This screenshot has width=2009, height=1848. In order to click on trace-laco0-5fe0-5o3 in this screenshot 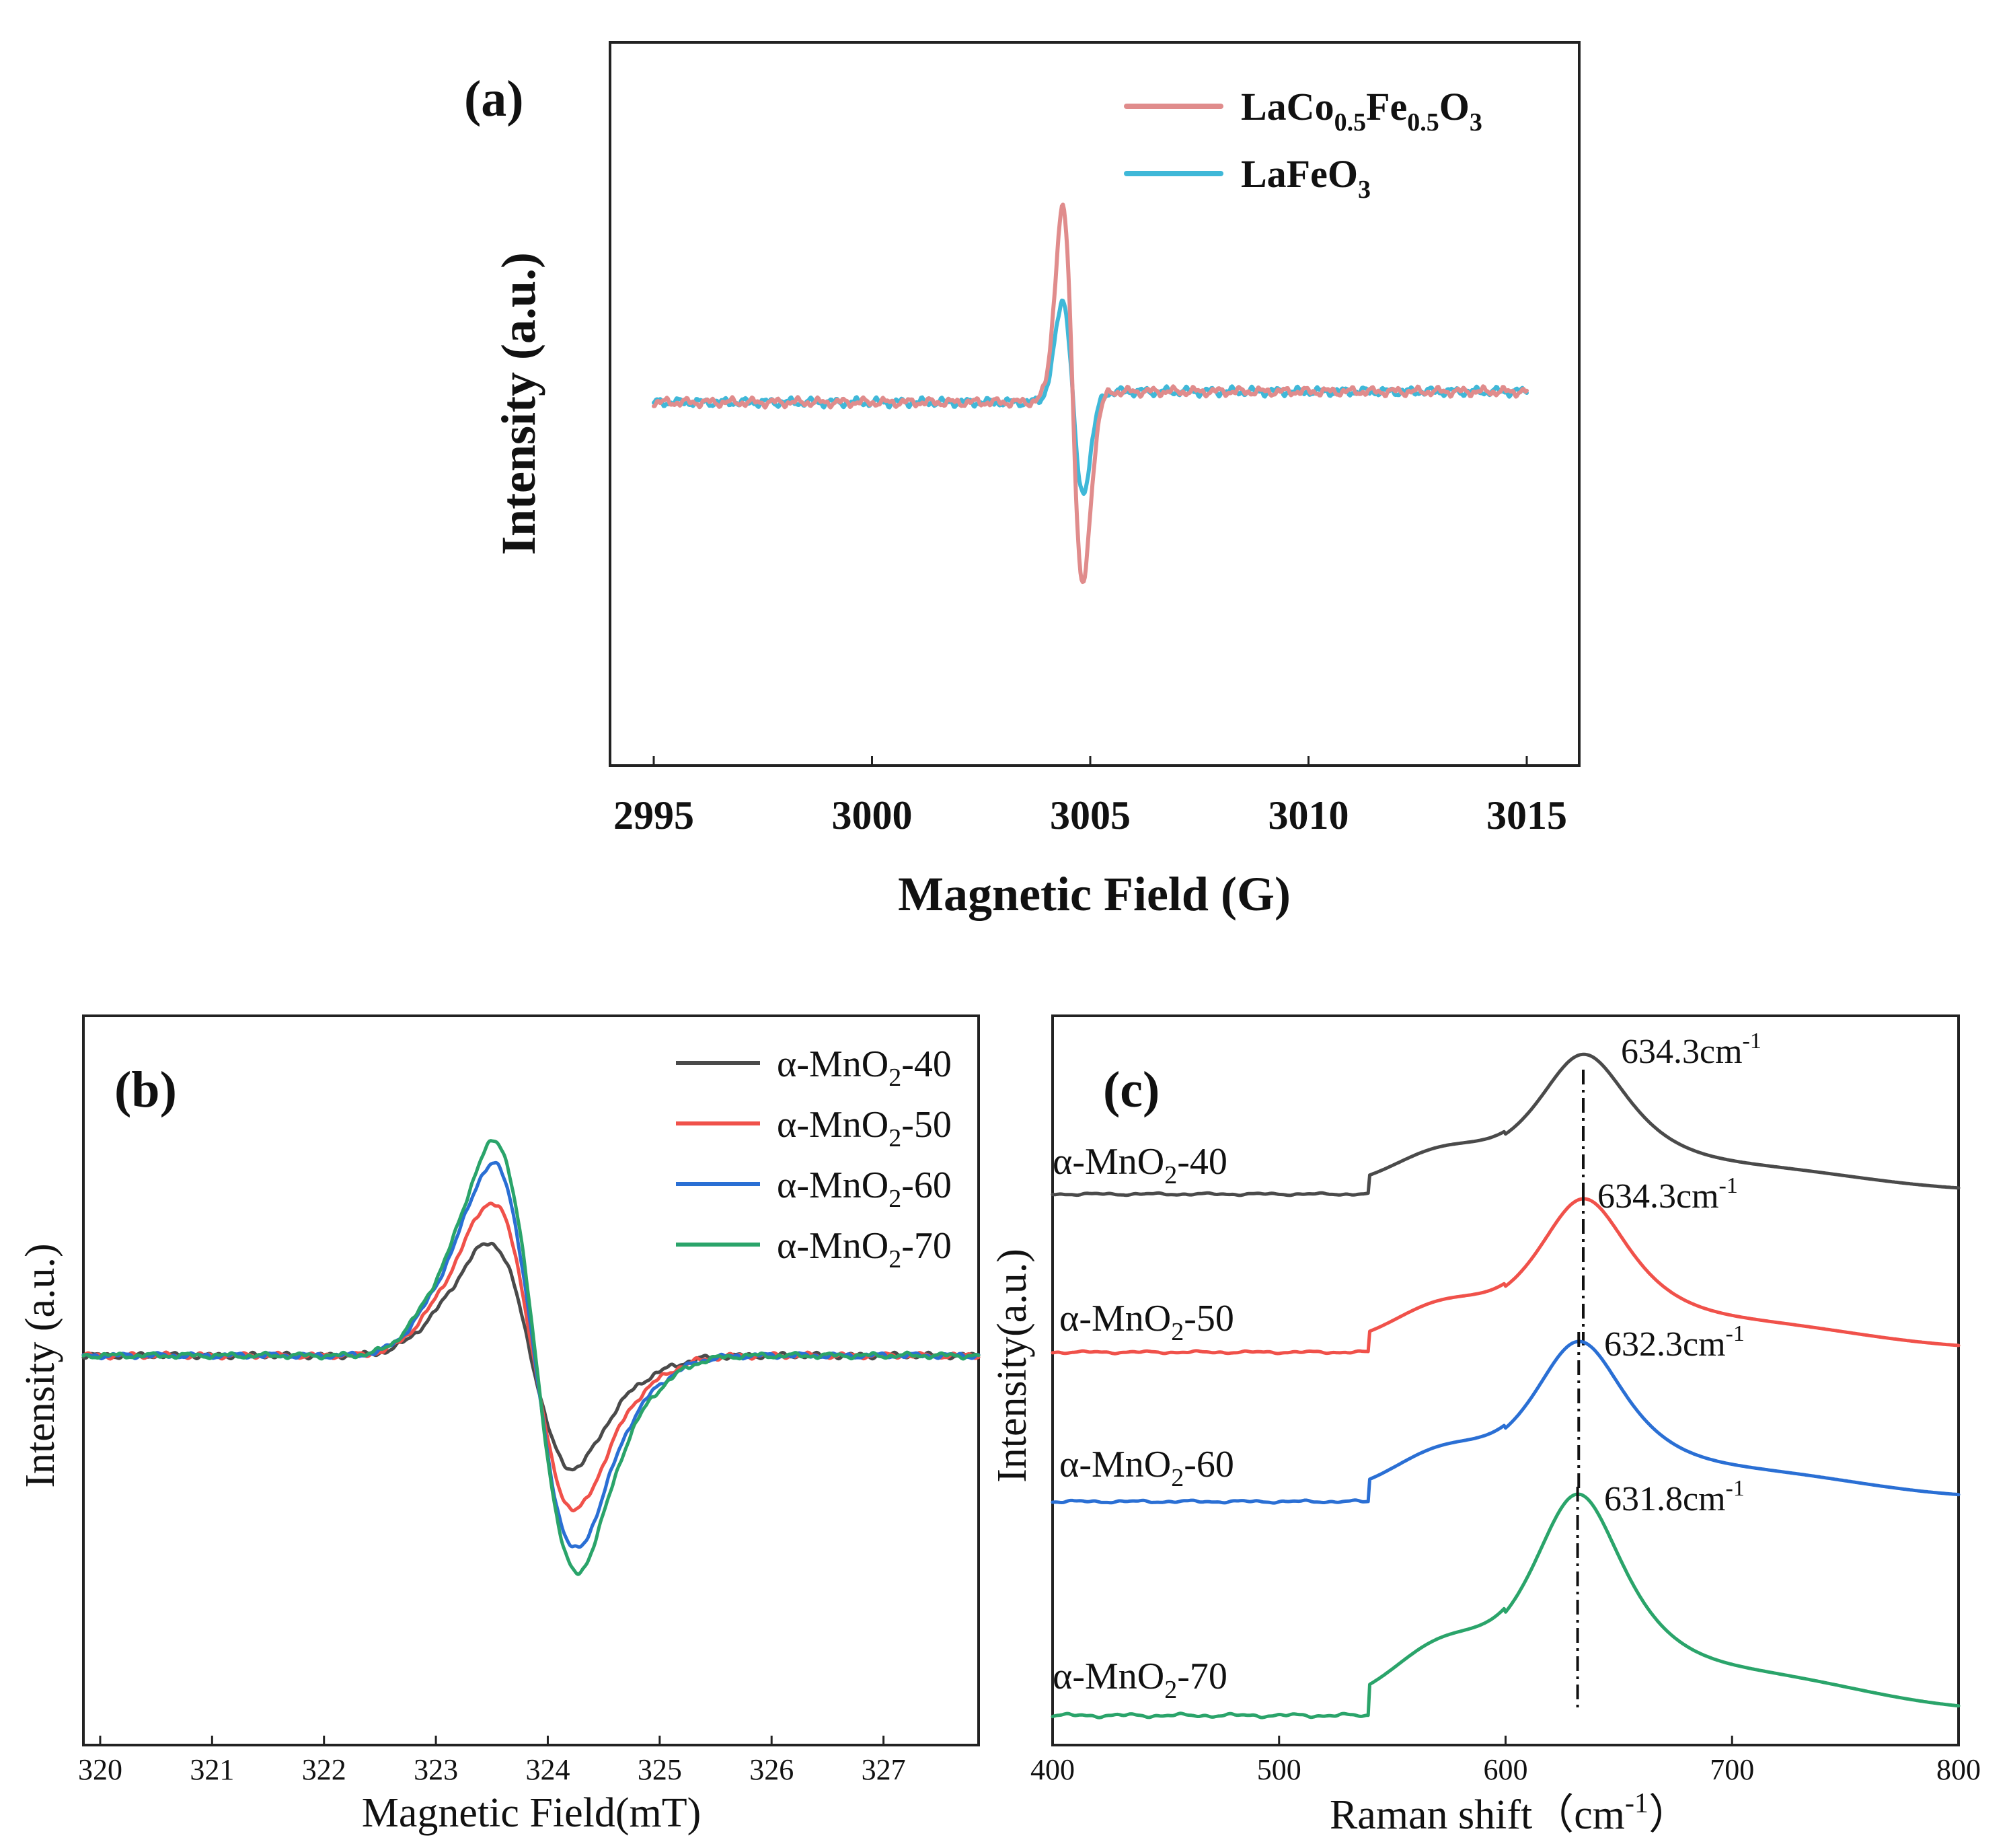, I will do `click(1090, 393)`.